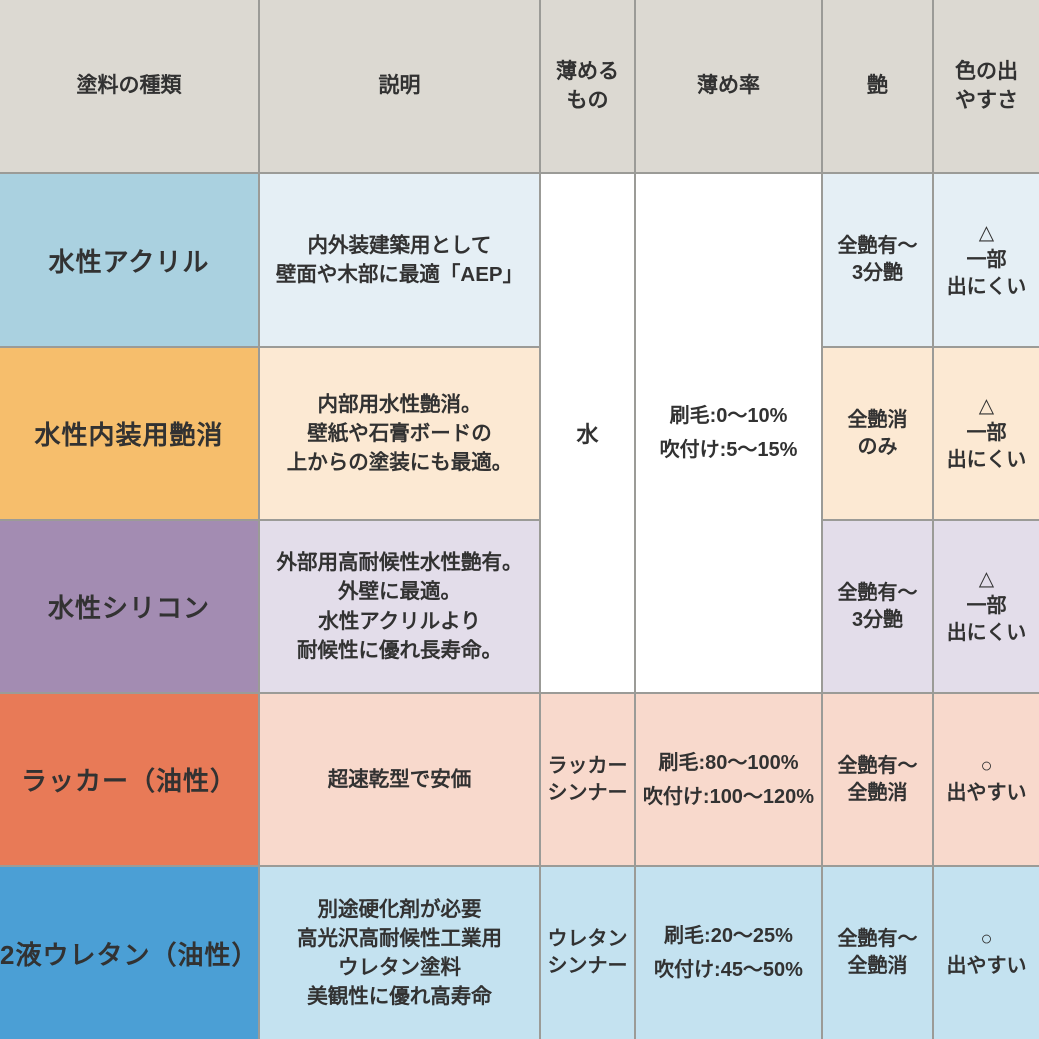 The image size is (1039, 1039). What do you see at coordinates (399, 260) in the screenshot?
I see `row-acrylic-description: 内外装建築用として 壁面や木部に最適「AEP」` at bounding box center [399, 260].